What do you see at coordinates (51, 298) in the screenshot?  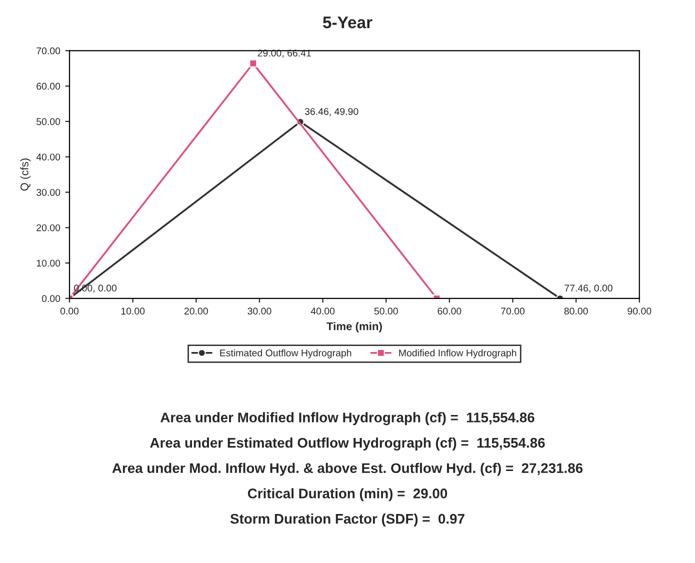 I see `y-tick-label: 0.00` at bounding box center [51, 298].